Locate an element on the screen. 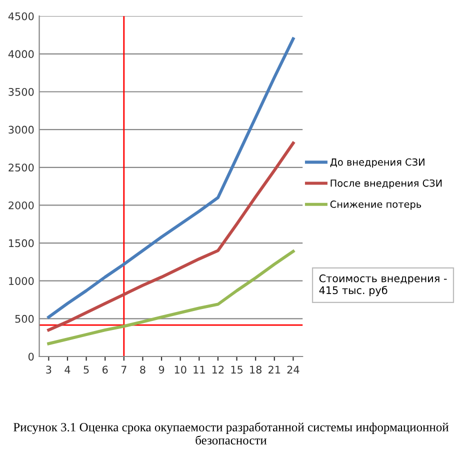 The image size is (462, 460). legend-label: Снижение потерь is located at coordinates (376, 205).